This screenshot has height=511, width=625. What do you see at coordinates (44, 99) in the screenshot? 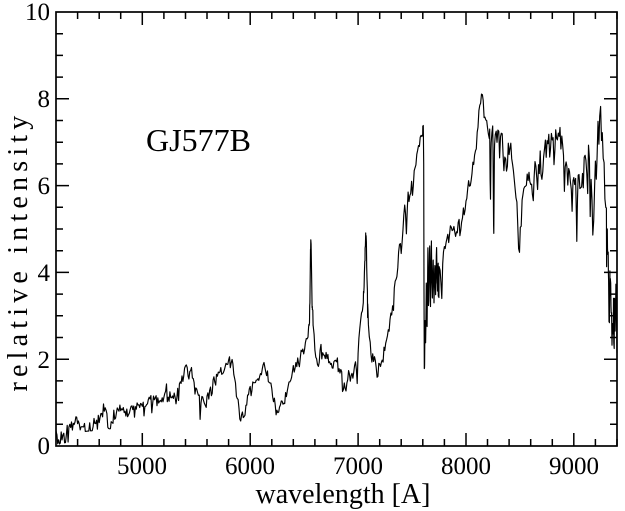
I see `svg-text: 8` at bounding box center [44, 99].